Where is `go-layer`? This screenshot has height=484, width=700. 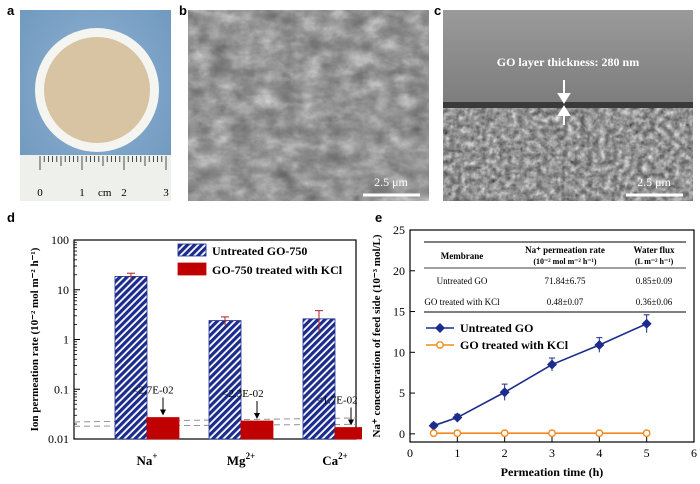
go-layer is located at coordinates (568, 105).